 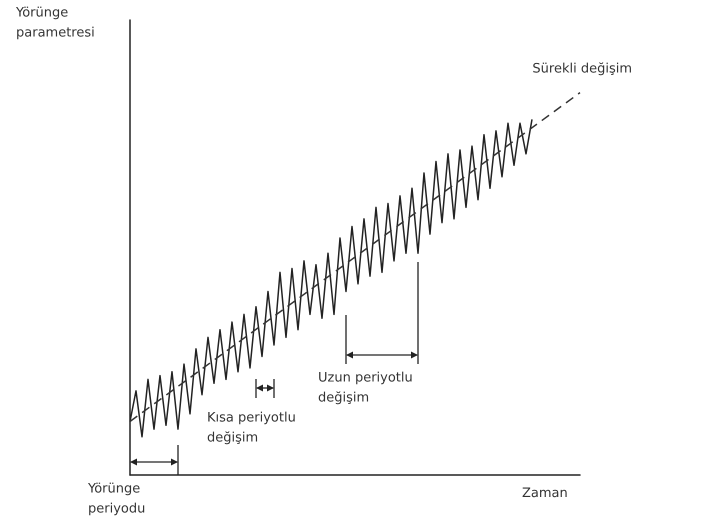 What do you see at coordinates (367, 388) in the screenshot?
I see `annotation: Uzun periyotlu değişim` at bounding box center [367, 388].